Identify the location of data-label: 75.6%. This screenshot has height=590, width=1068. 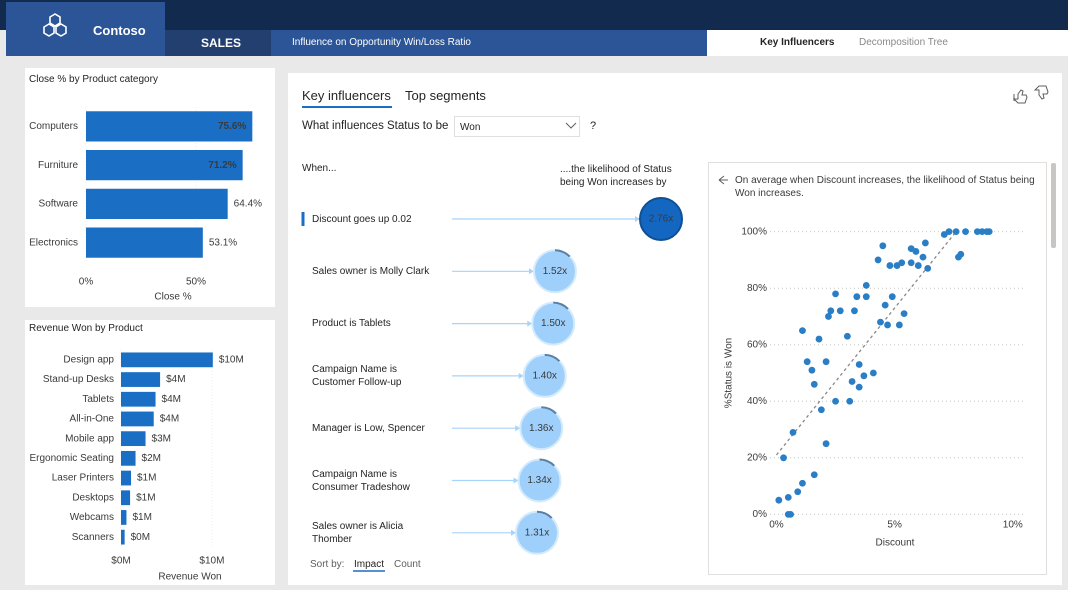
(232, 126).